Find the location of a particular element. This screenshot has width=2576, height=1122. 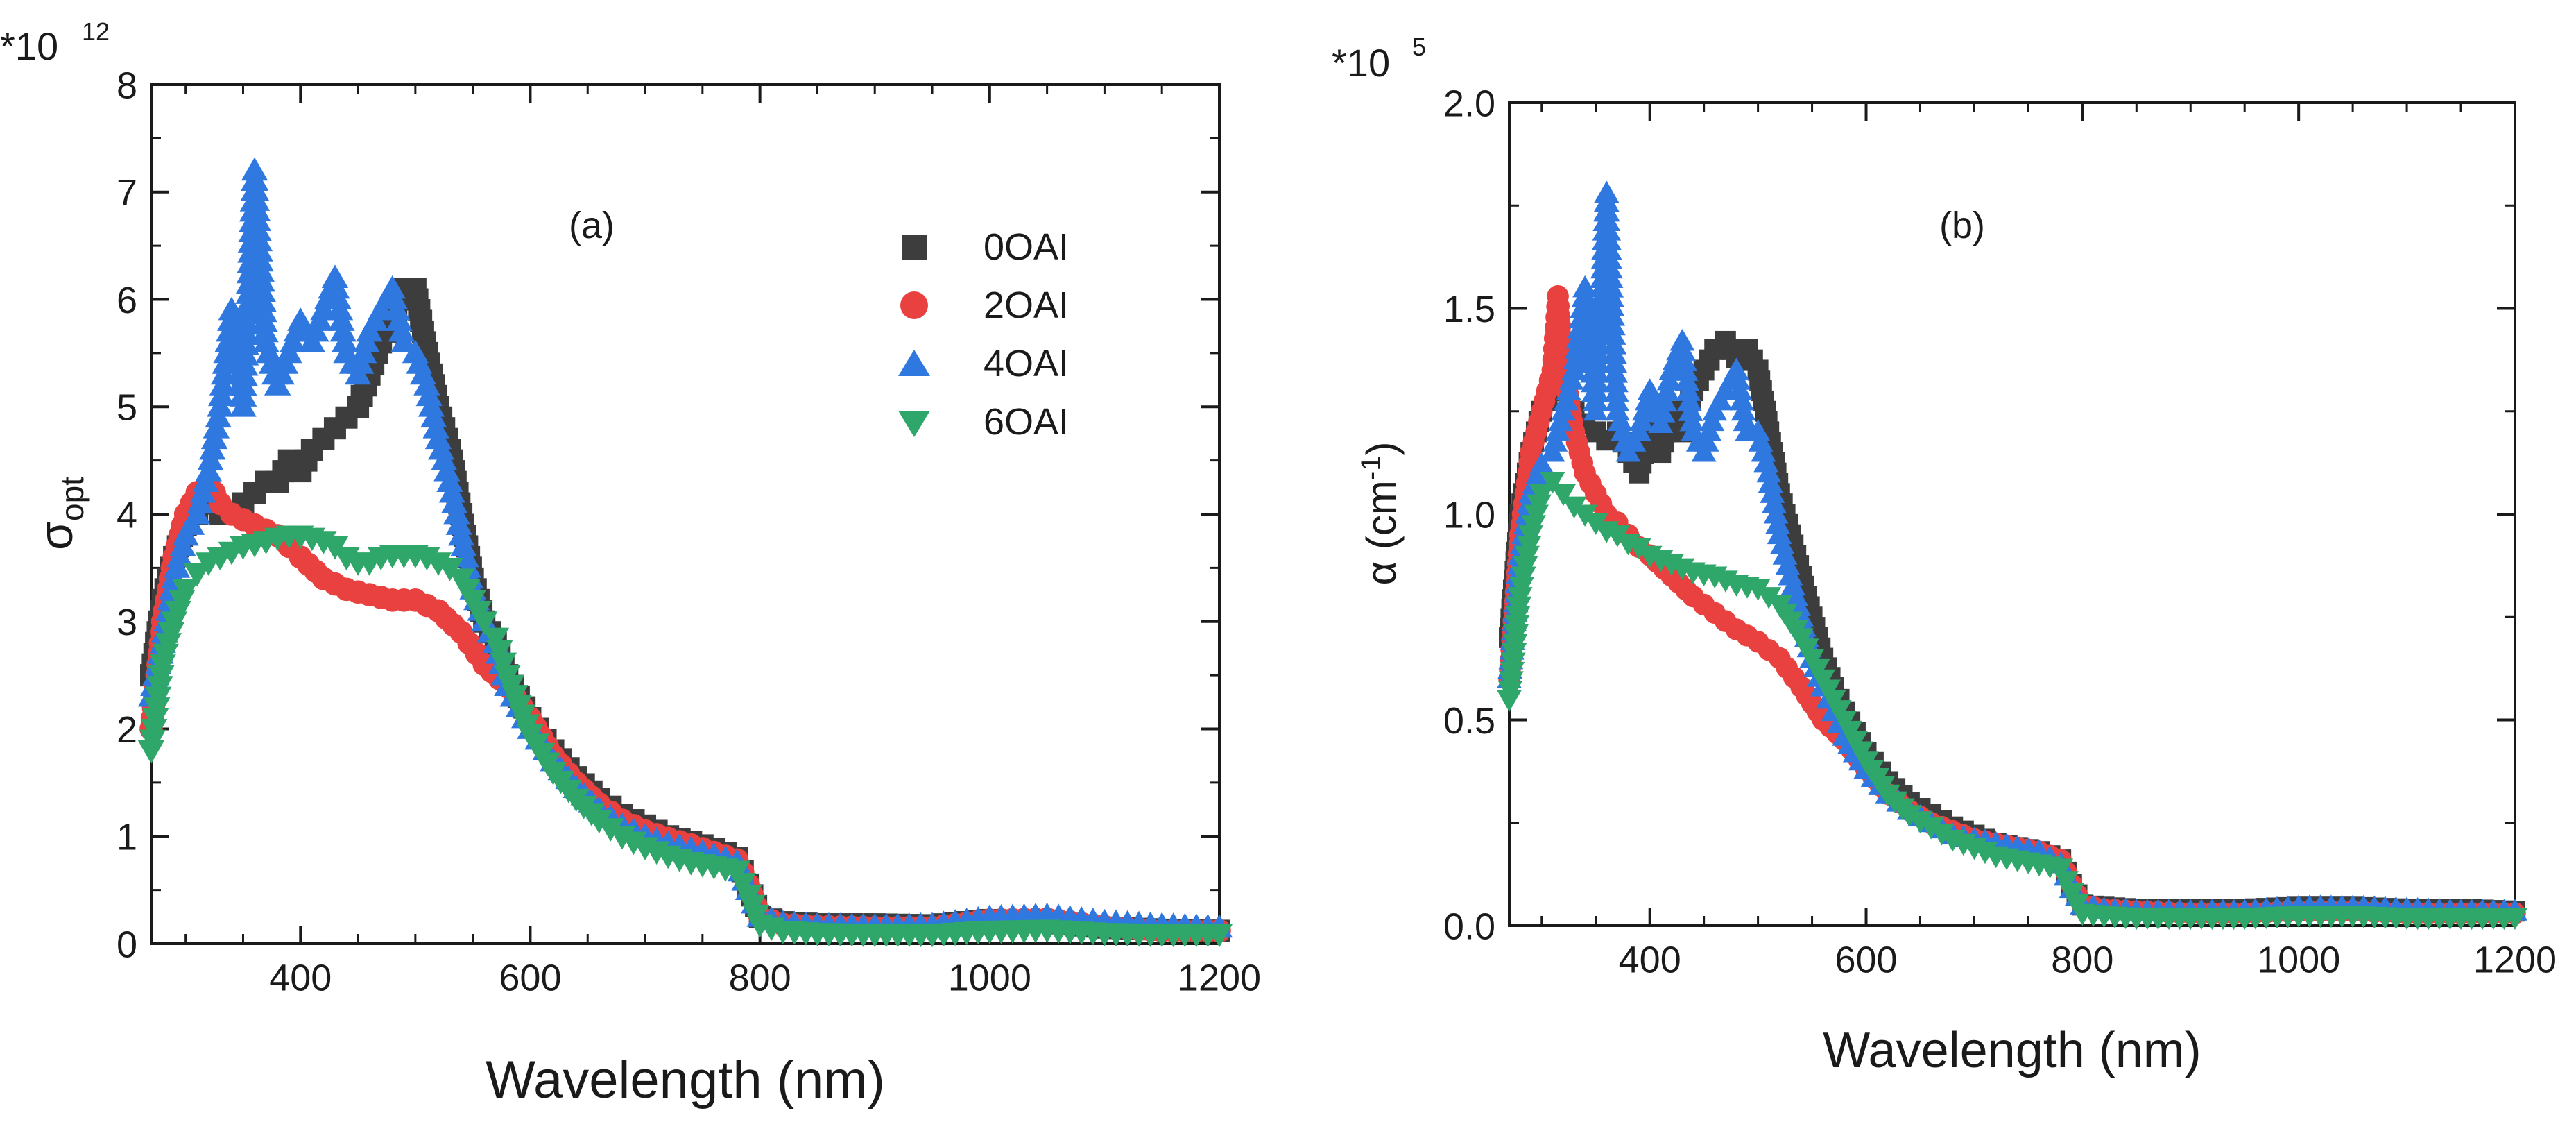

x-tick-label: 400 is located at coordinates (300, 978).